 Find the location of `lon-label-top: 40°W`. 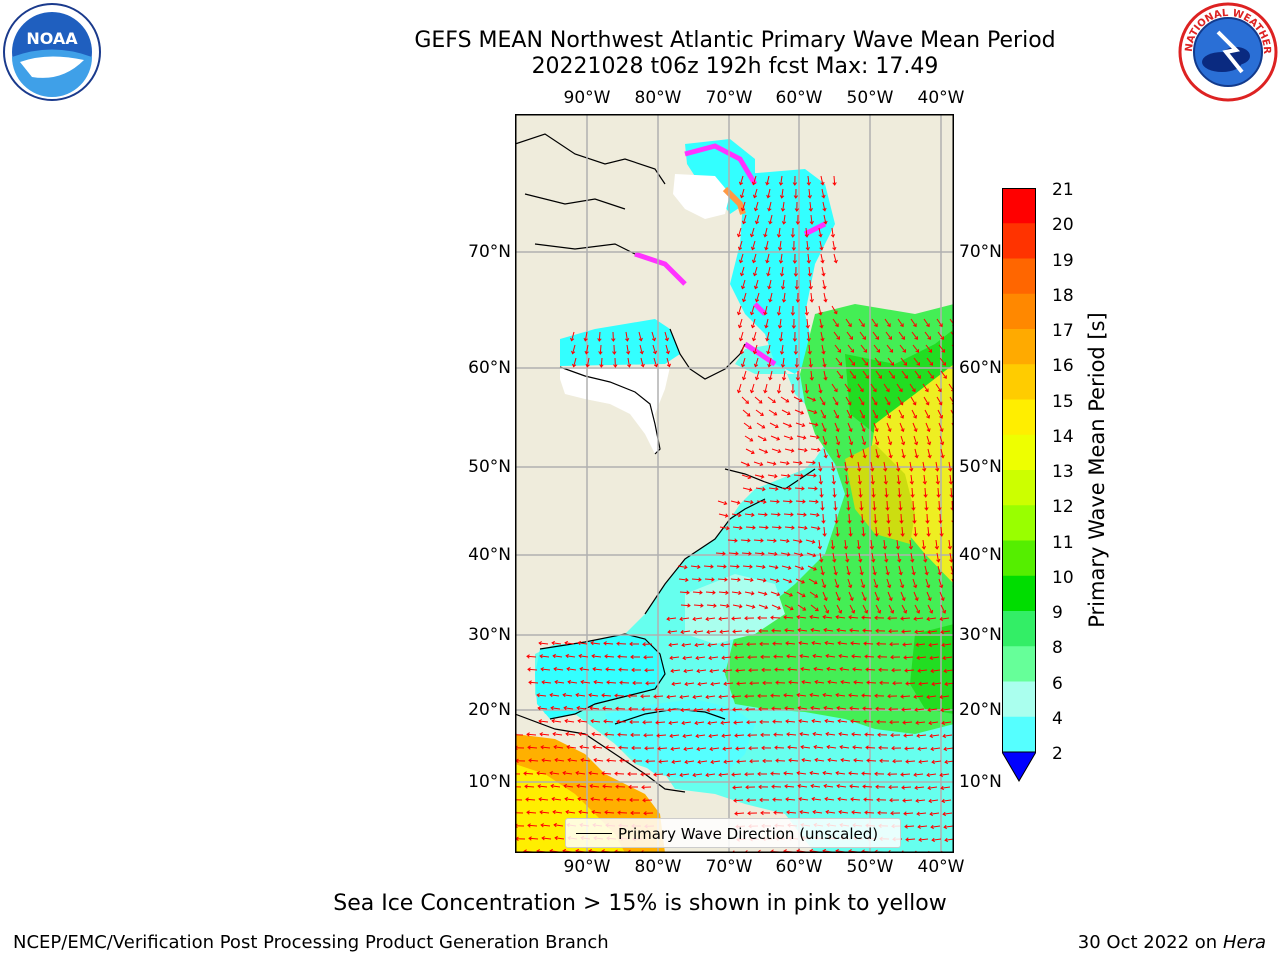

lon-label-top: 40°W is located at coordinates (941, 98).